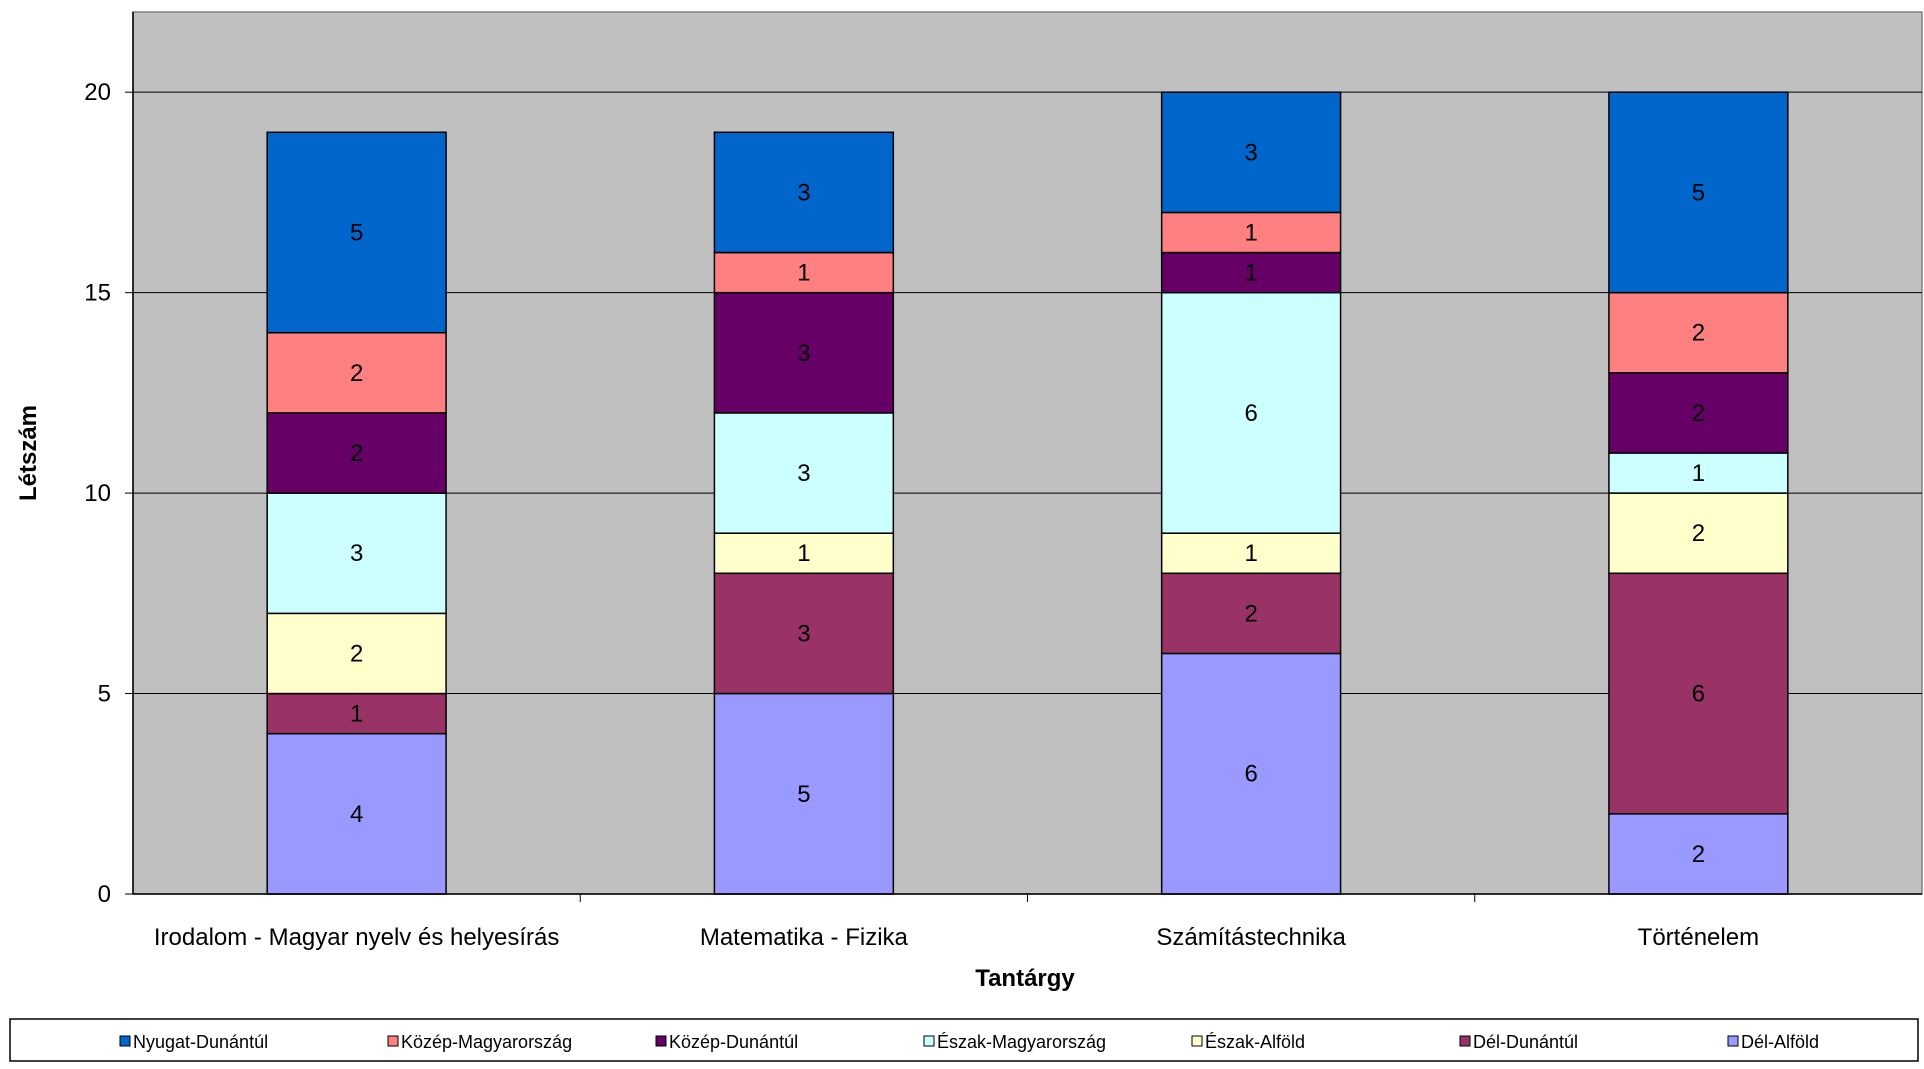 Image resolution: width=1924 pixels, height=1069 pixels. Describe the element at coordinates (200, 1042) in the screenshot. I see `legend-label: Nyugat-Dunántúl` at that location.